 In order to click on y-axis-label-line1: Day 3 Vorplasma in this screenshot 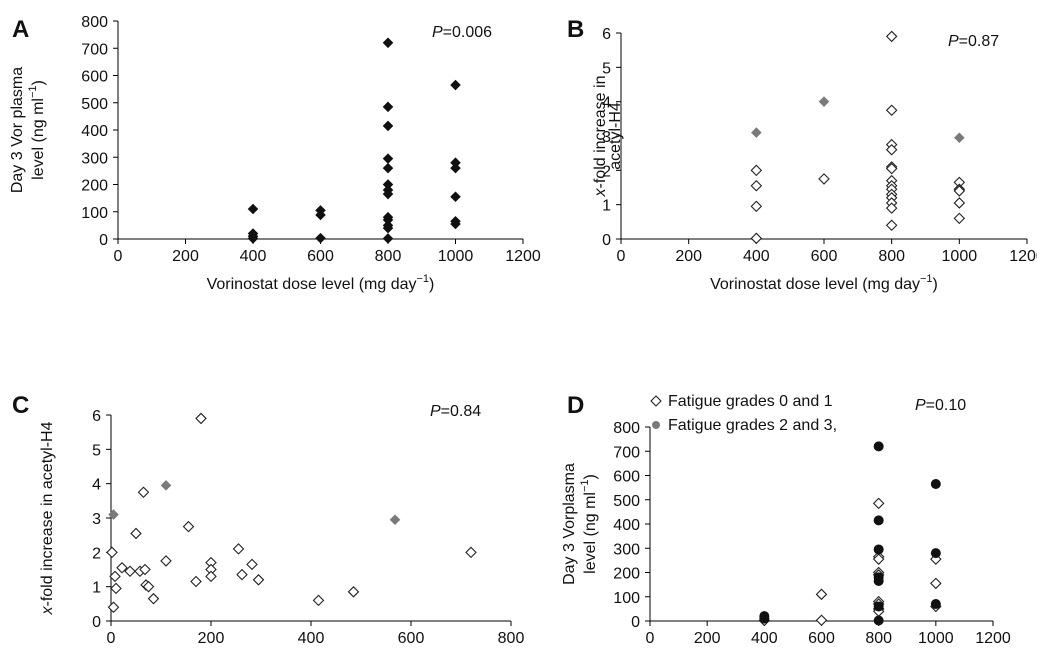, I will do `click(569, 524)`.